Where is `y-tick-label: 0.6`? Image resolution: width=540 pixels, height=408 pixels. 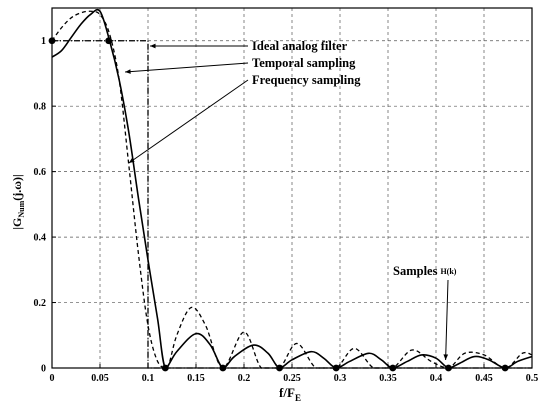
y-tick-label: 0.6 is located at coordinates (40, 172).